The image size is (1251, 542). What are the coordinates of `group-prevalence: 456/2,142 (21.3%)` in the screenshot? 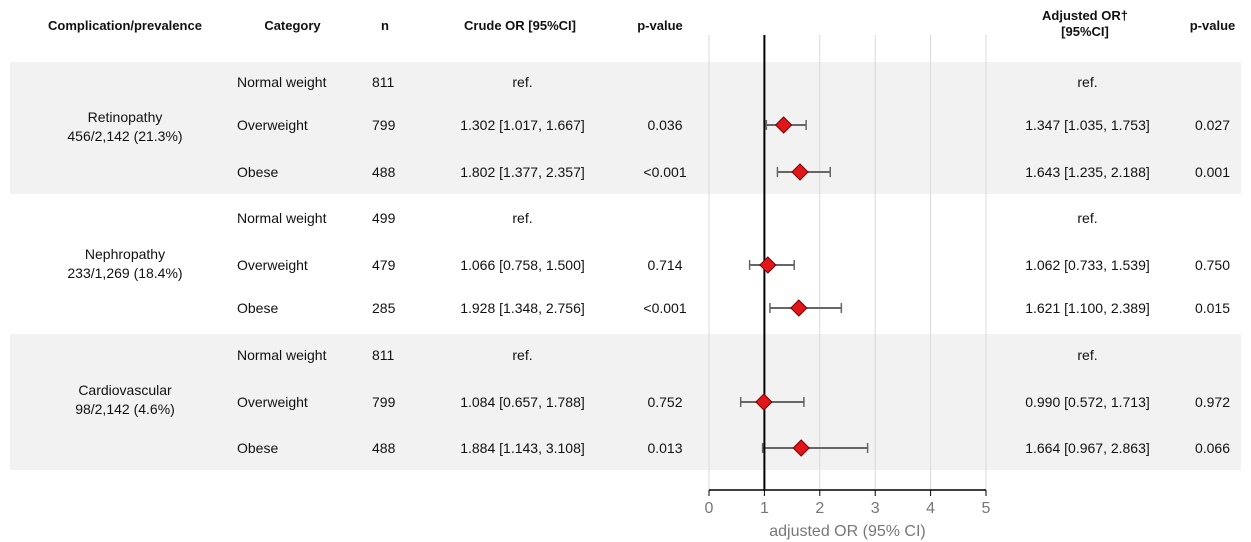 It's located at (125, 136).